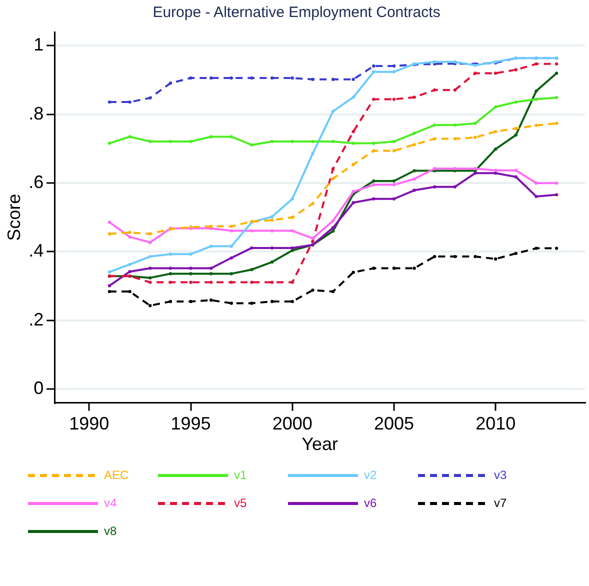 The image size is (589, 586). I want to click on text: v5, so click(240, 503).